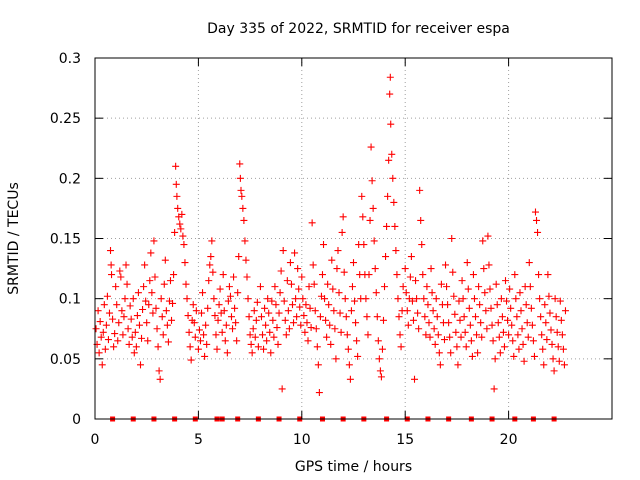  I want to click on y-tick-label: 0.15, so click(65, 240).